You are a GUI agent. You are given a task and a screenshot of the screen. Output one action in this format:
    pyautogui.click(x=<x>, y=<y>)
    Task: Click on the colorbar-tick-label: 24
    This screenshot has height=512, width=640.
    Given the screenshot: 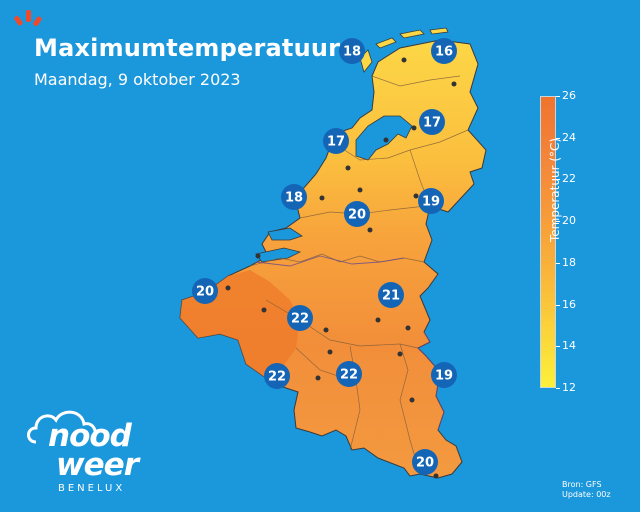 What is the action you would take?
    pyautogui.click(x=569, y=137)
    